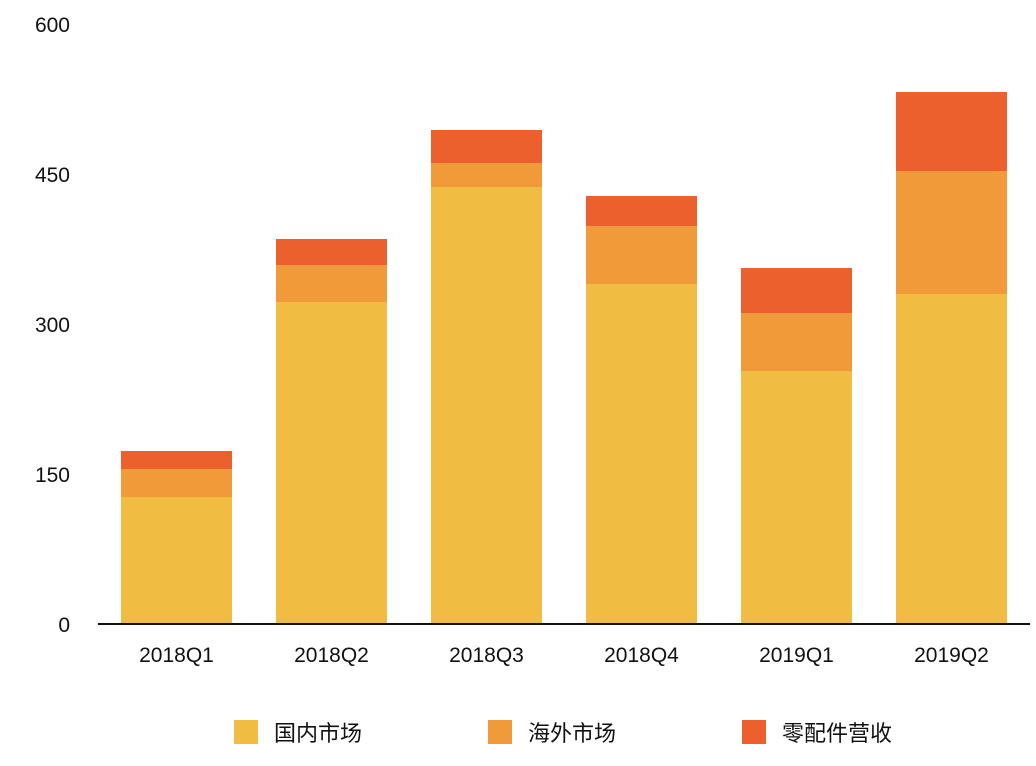  Describe the element at coordinates (52, 175) in the screenshot. I see `y-tick-label: 450` at that location.